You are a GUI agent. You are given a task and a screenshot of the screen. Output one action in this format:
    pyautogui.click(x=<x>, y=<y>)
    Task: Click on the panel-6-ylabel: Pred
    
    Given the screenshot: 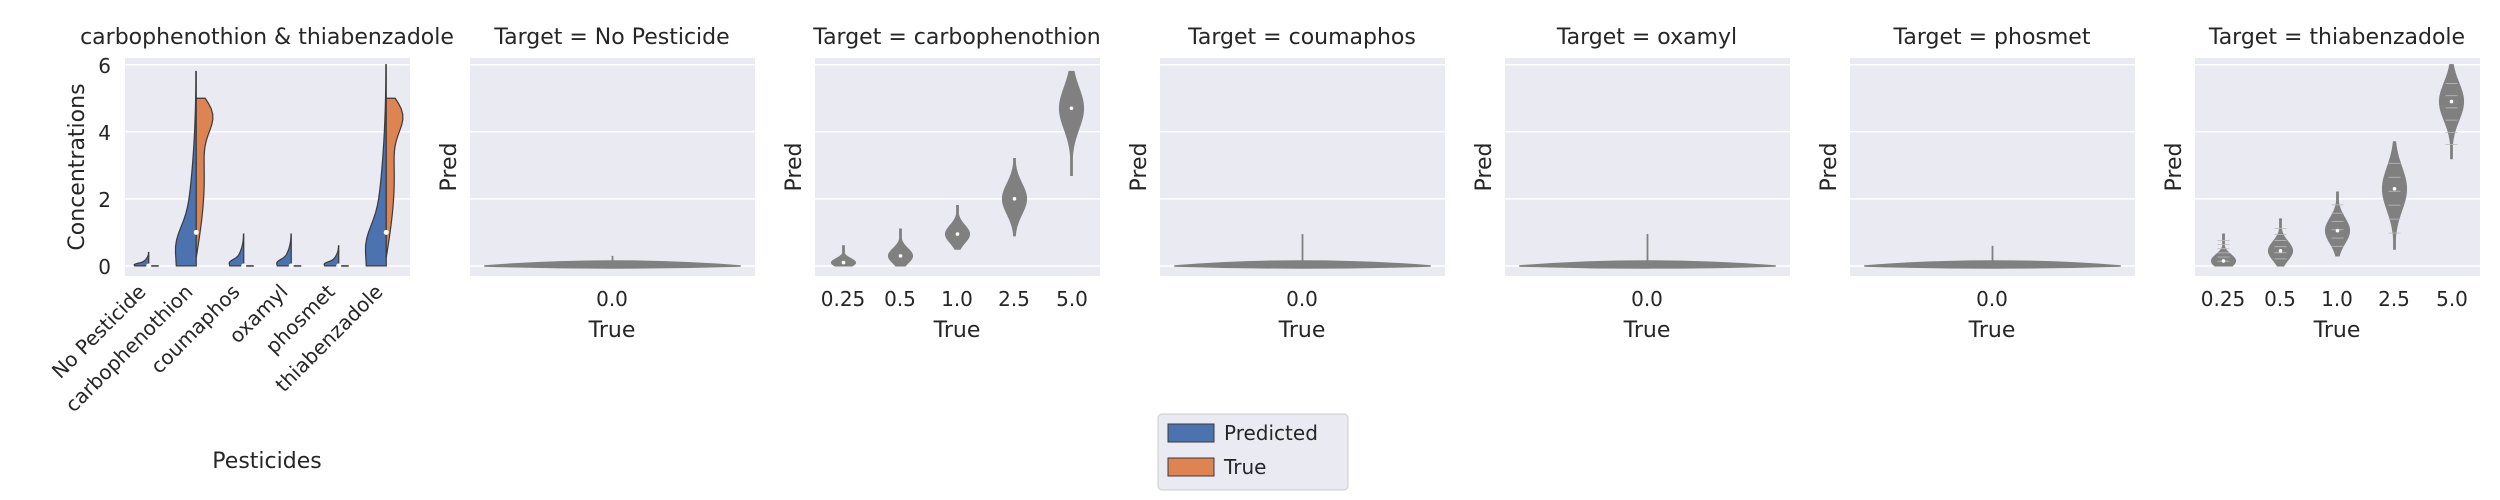 What is the action you would take?
    pyautogui.click(x=1829, y=167)
    